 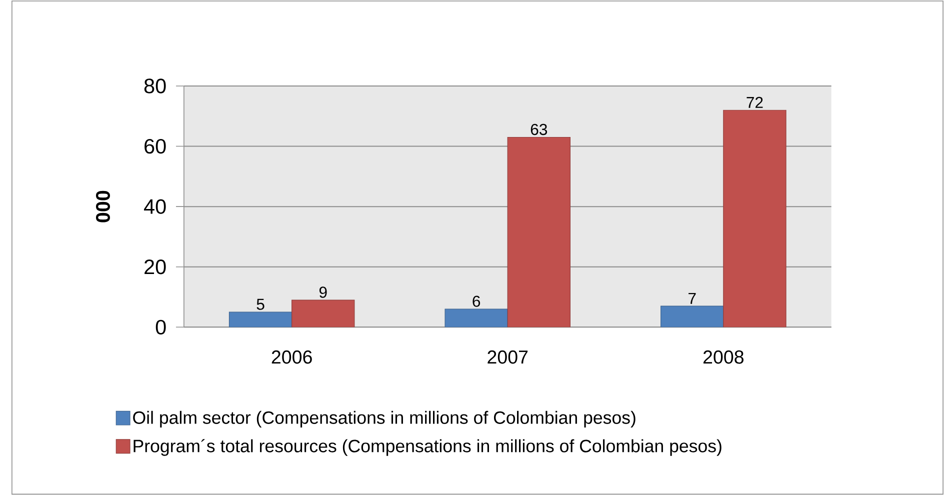 I want to click on y-tick-label: 40, so click(x=155, y=206).